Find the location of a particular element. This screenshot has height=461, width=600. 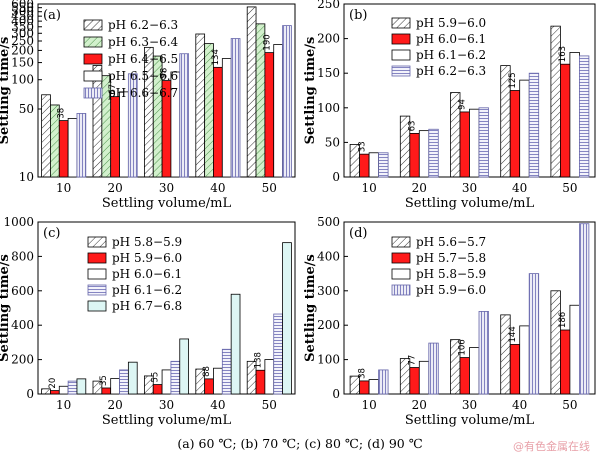

data-label: 125 is located at coordinates (513, 80).